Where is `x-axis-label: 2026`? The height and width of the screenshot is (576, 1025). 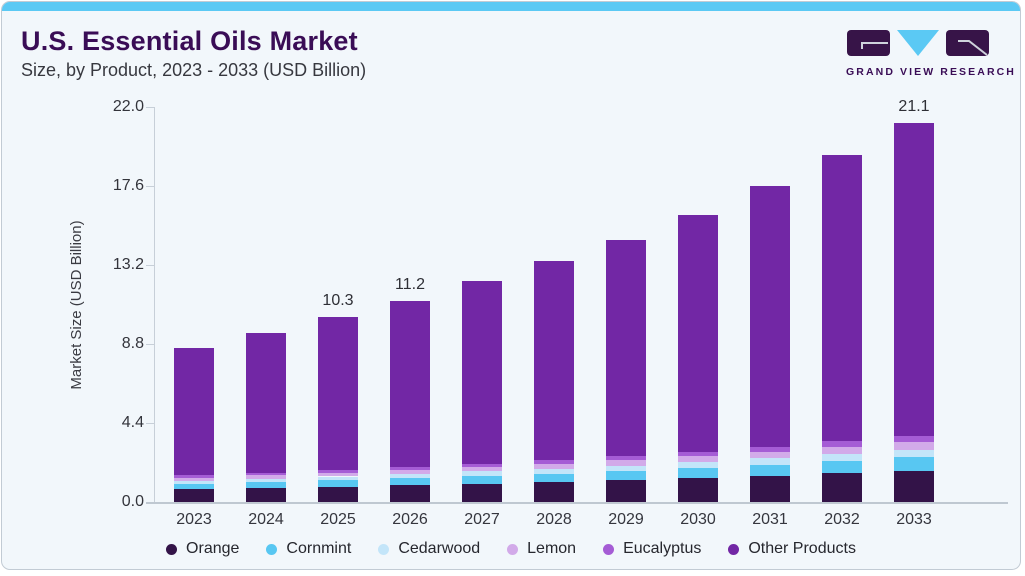
x-axis-label: 2026 is located at coordinates (410, 519).